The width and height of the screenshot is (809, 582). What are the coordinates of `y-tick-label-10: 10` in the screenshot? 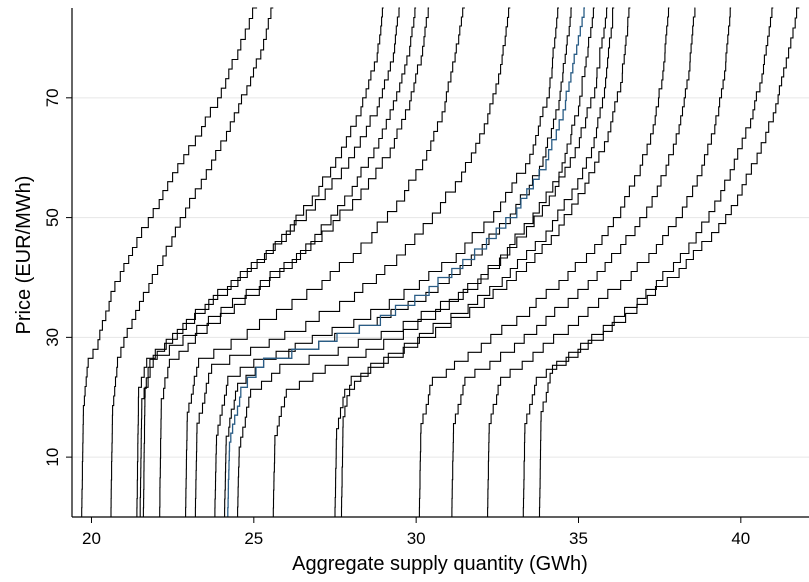 It's located at (52, 457).